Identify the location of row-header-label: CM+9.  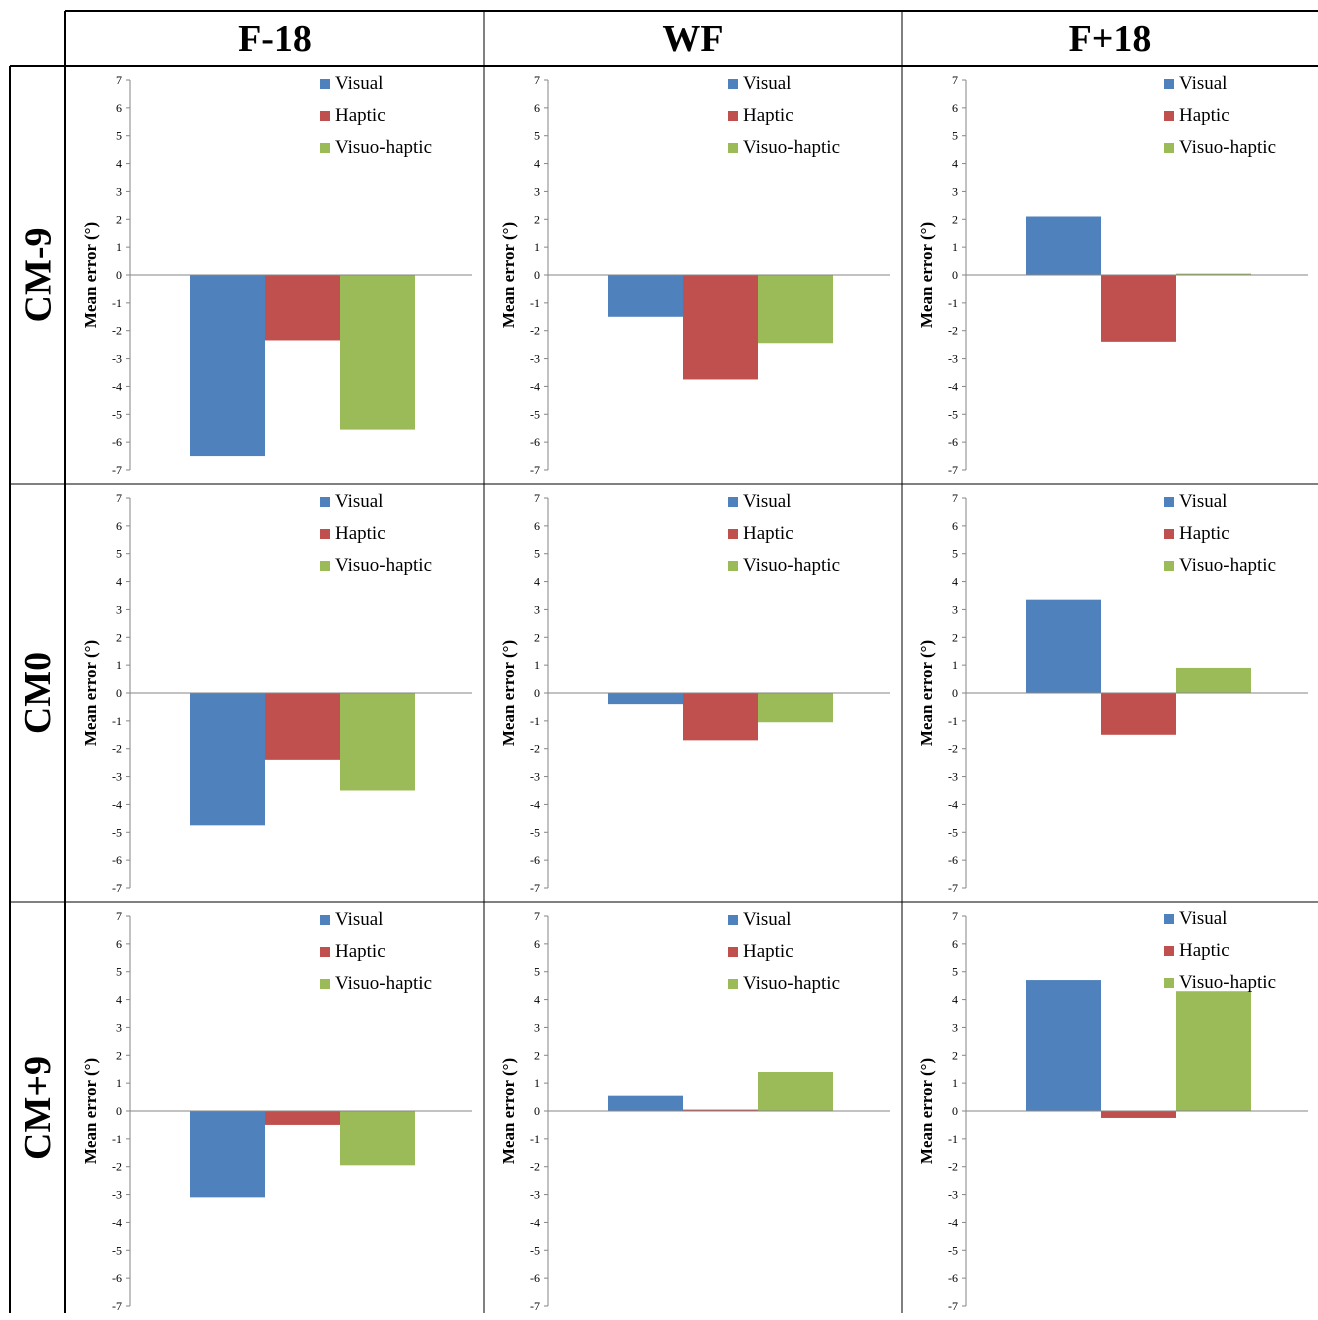
(38, 1107).